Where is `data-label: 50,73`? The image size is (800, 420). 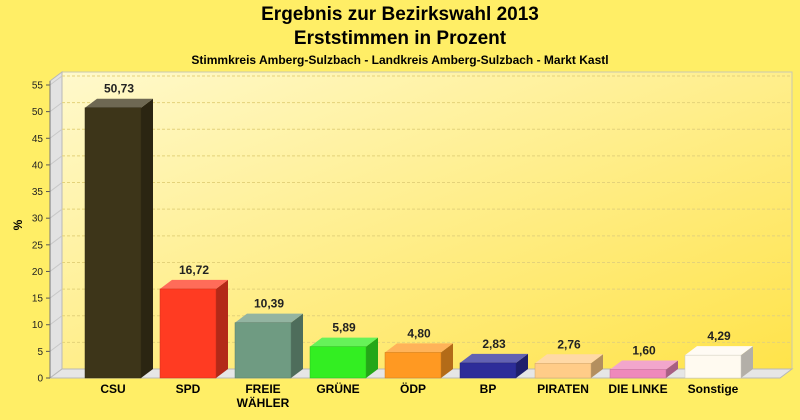 data-label: 50,73 is located at coordinates (119, 89).